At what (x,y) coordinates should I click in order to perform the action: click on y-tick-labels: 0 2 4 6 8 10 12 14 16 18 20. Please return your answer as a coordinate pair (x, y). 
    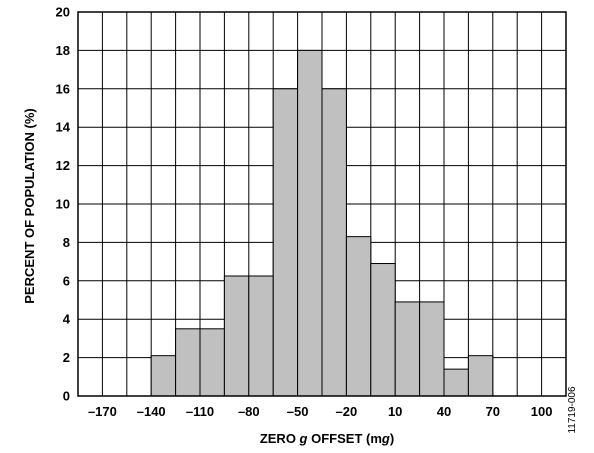
    Looking at the image, I should click on (63, 204).